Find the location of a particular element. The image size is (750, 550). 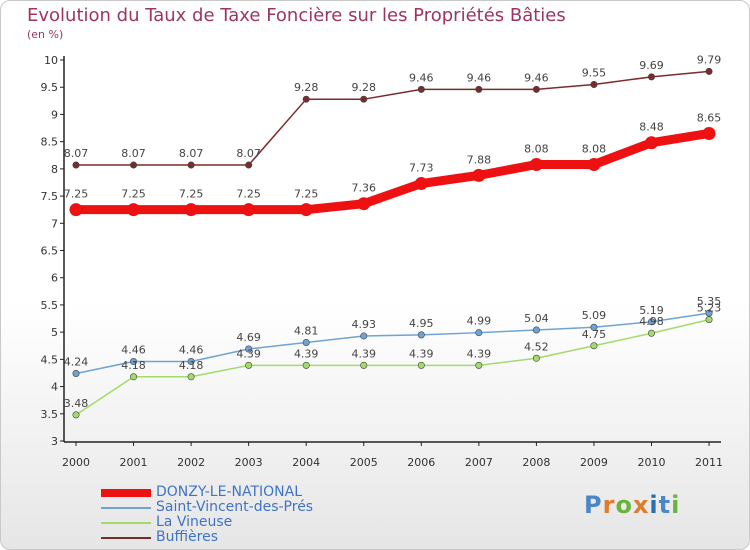

y-tick-label: 3.5 is located at coordinates (50, 414).